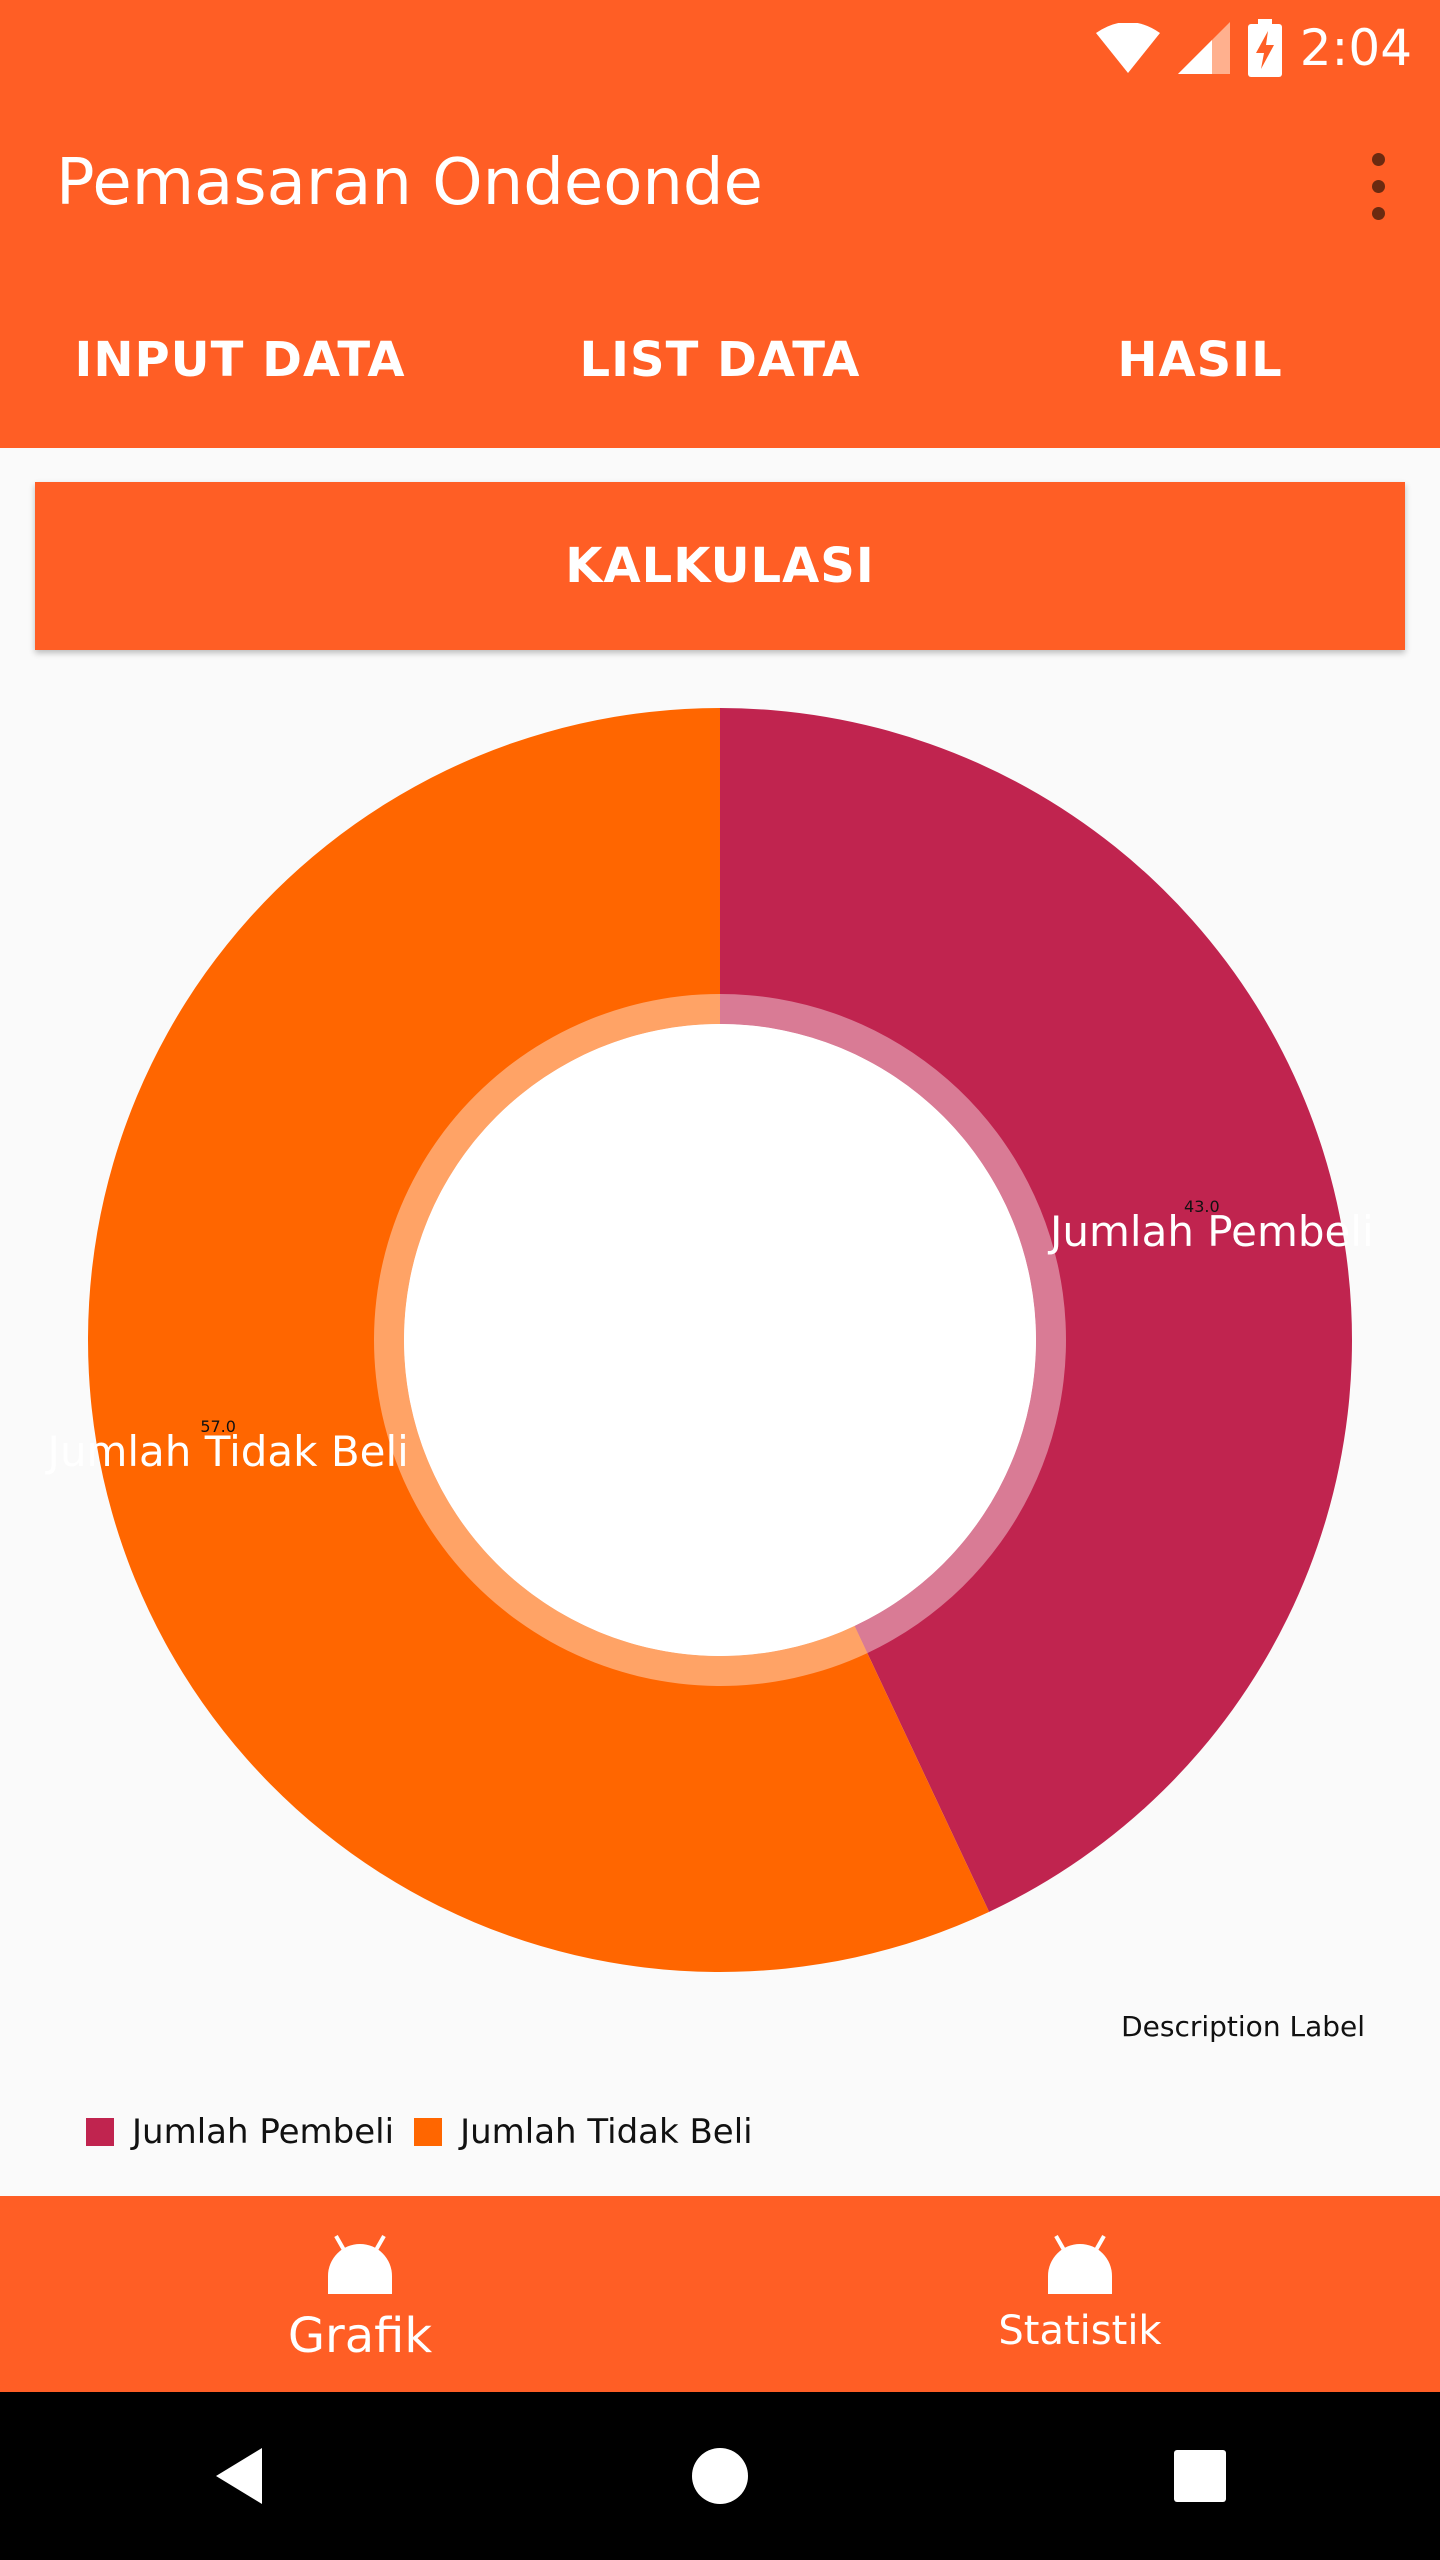  What do you see at coordinates (720, 566) in the screenshot?
I see `kalkulasi-button: KALKULASI` at bounding box center [720, 566].